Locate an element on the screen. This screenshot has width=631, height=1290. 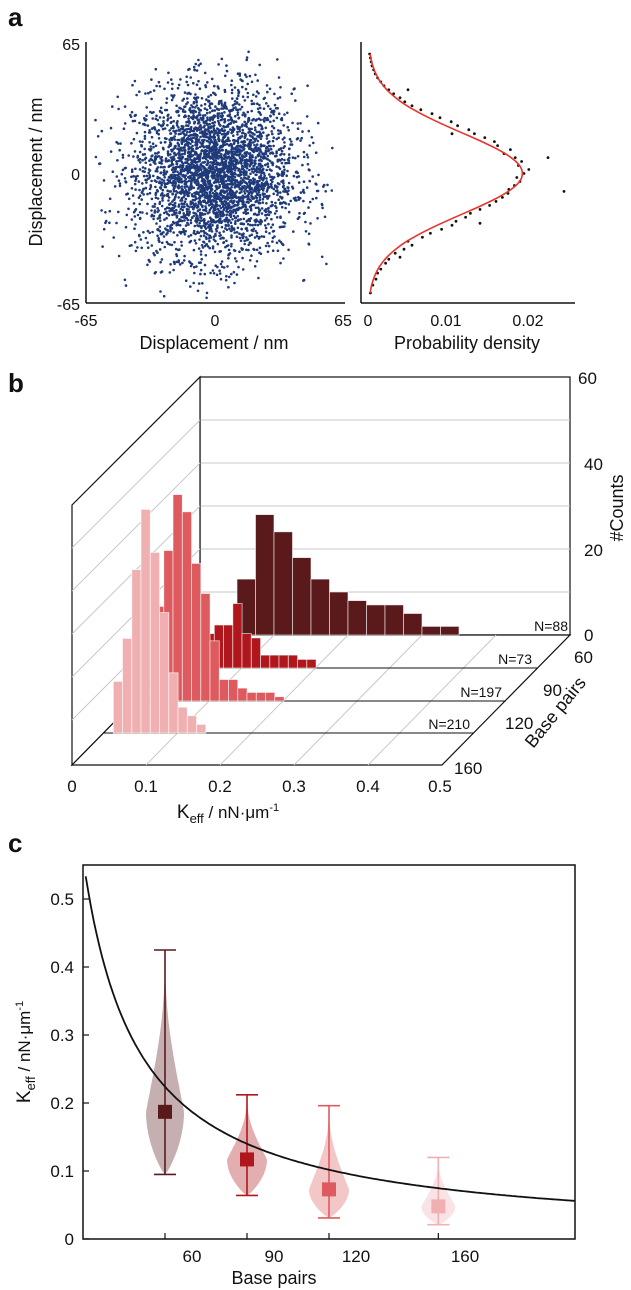
n-label-90: N=73 is located at coordinates (515, 659).